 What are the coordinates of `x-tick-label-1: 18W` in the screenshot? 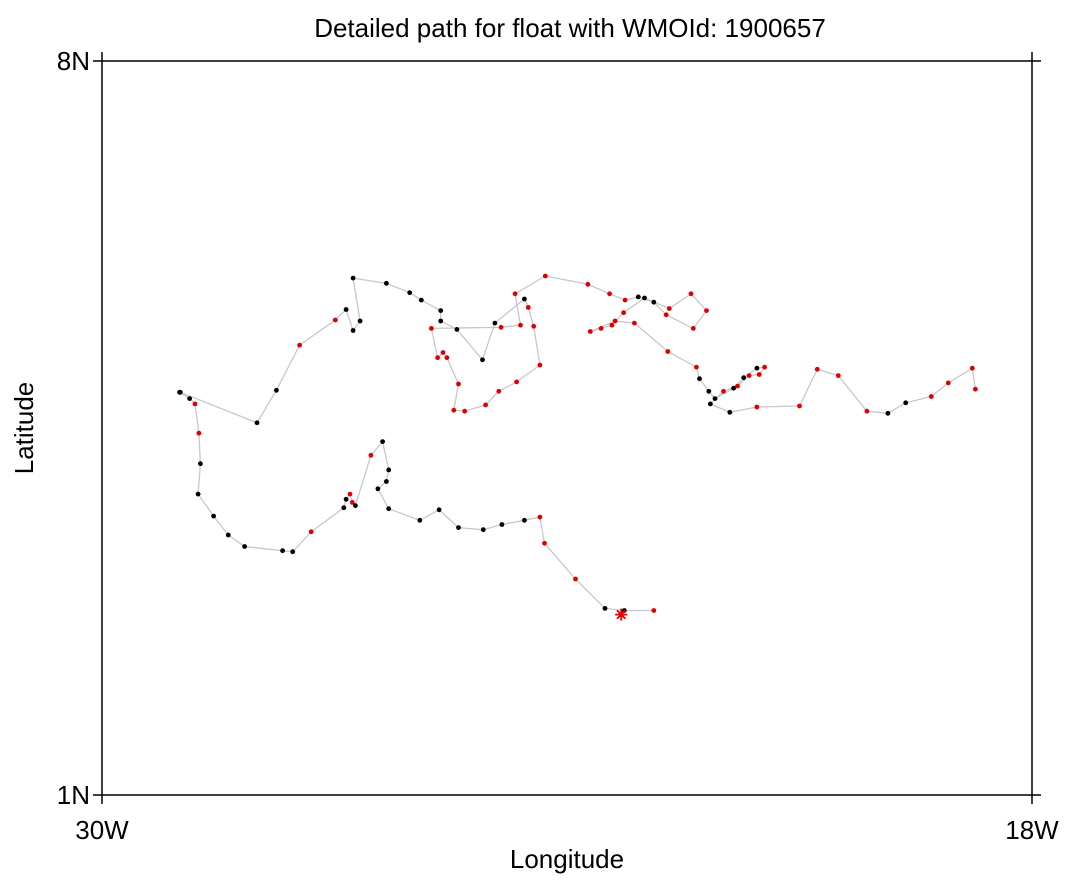 It's located at (1032, 830).